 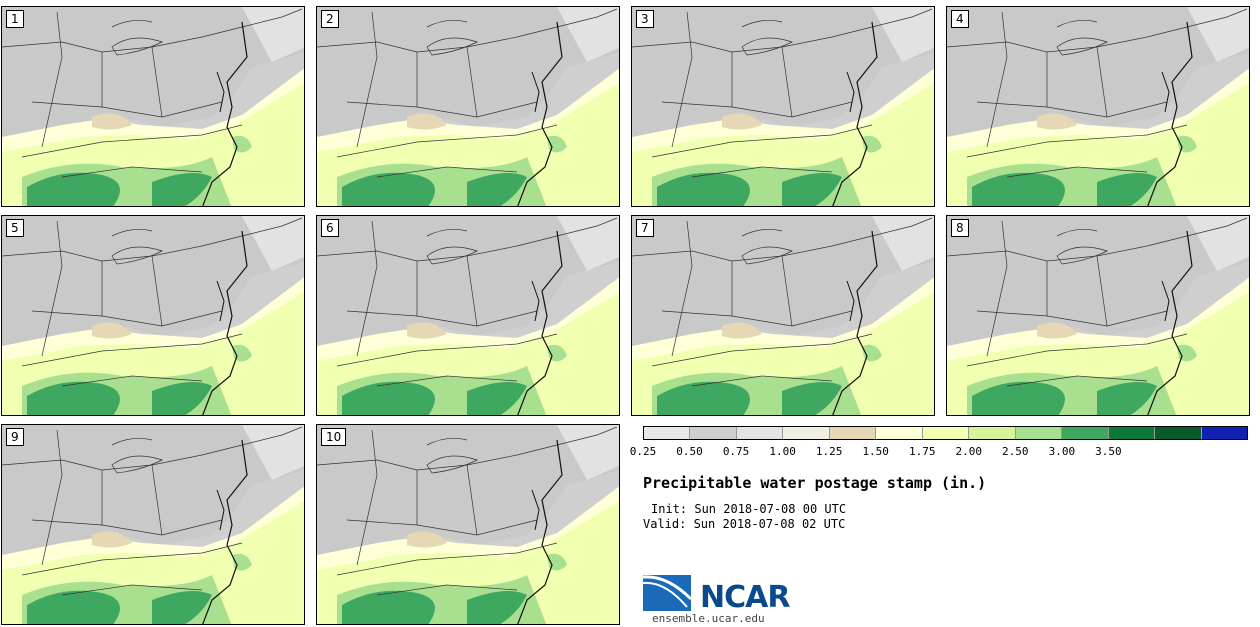 What do you see at coordinates (334, 437) in the screenshot?
I see `panel-number: 10` at bounding box center [334, 437].